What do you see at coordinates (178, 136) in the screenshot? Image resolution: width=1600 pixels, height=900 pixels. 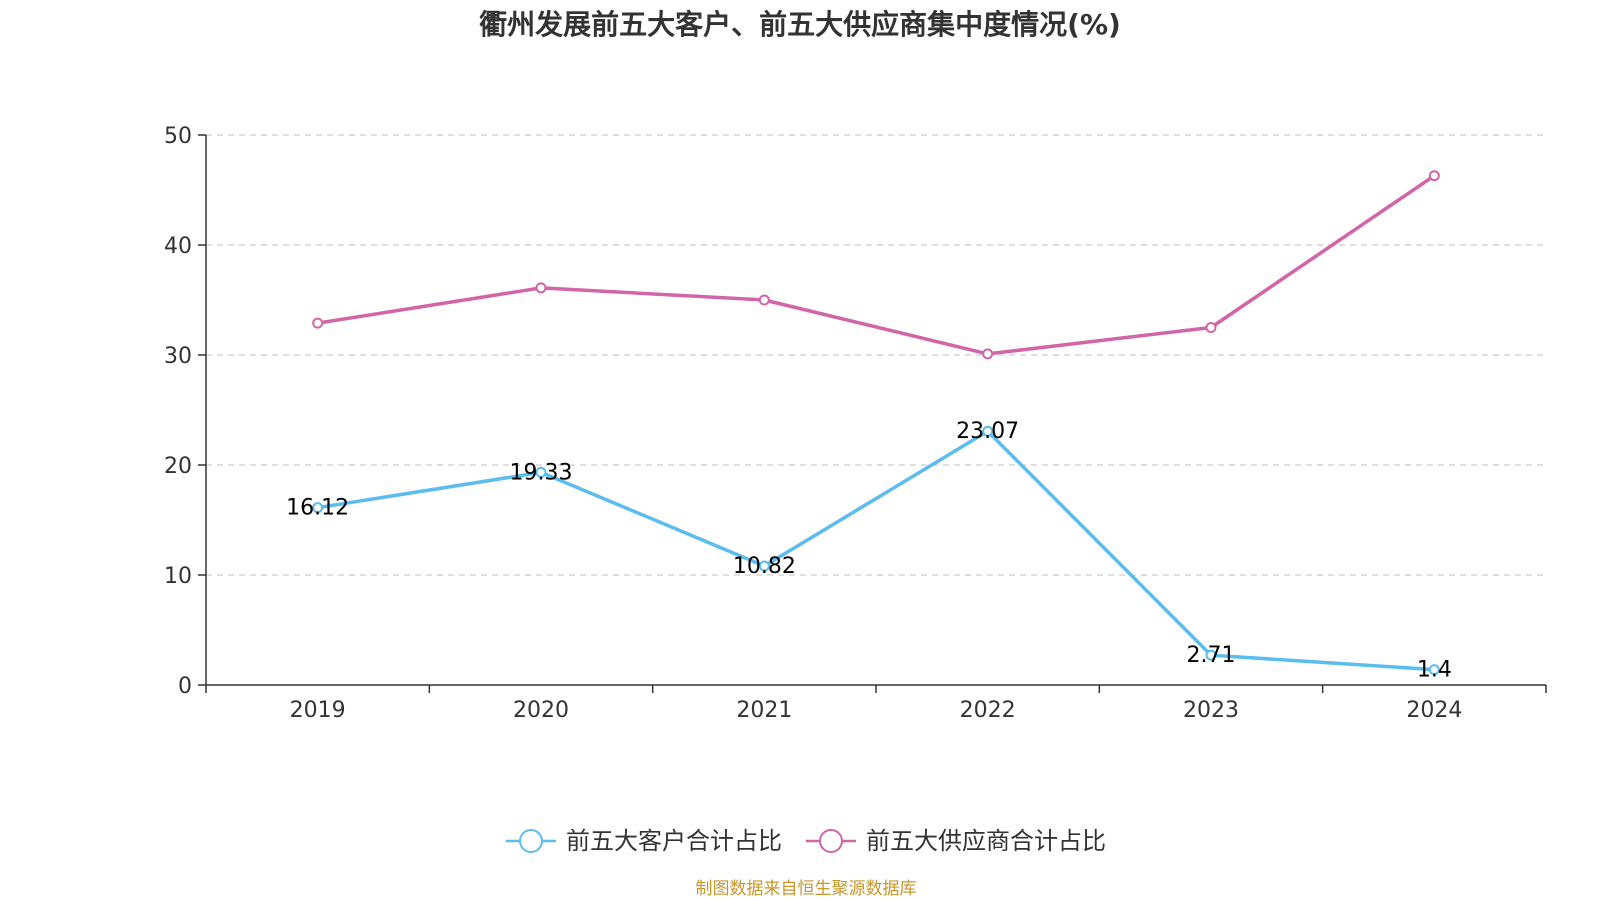 I see `y-tick-label: 50` at bounding box center [178, 136].